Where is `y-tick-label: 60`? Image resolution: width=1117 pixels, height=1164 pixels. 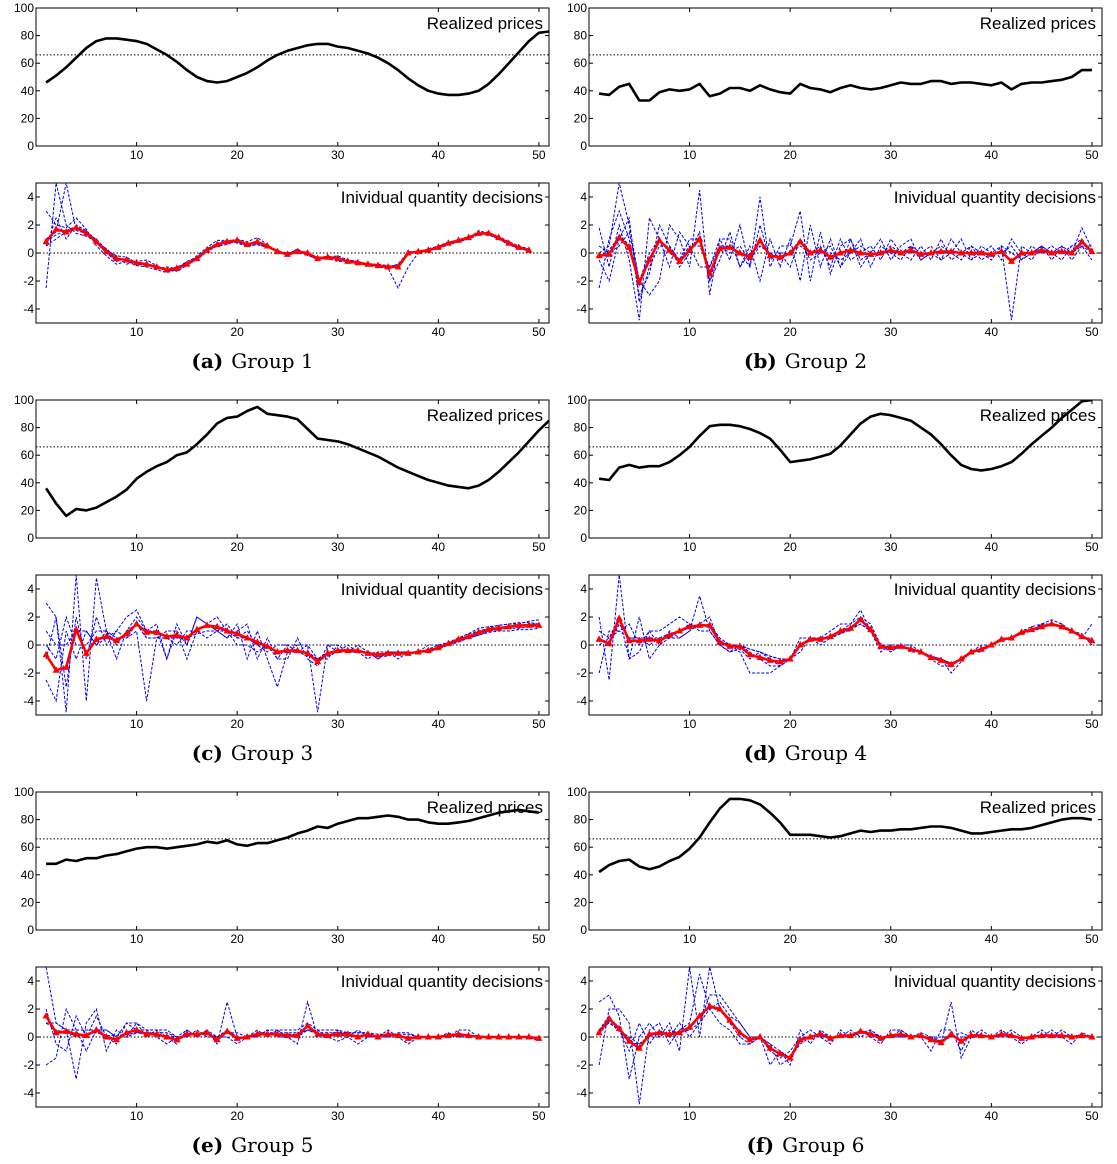 y-tick-label: 60 is located at coordinates (581, 455).